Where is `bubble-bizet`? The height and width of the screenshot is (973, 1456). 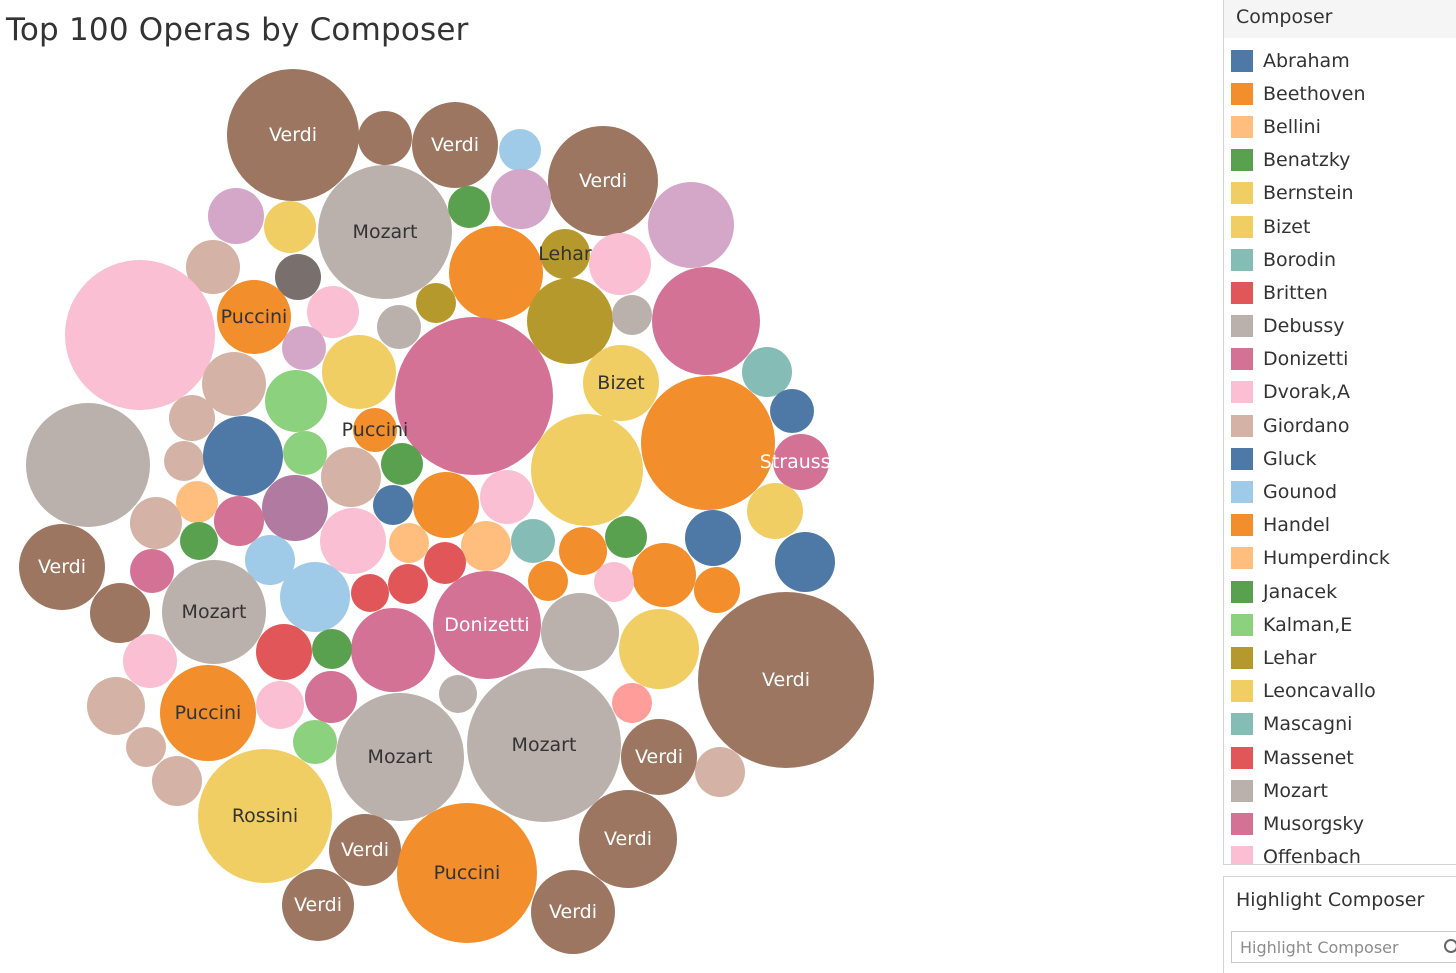
bubble-bizet is located at coordinates (621, 383).